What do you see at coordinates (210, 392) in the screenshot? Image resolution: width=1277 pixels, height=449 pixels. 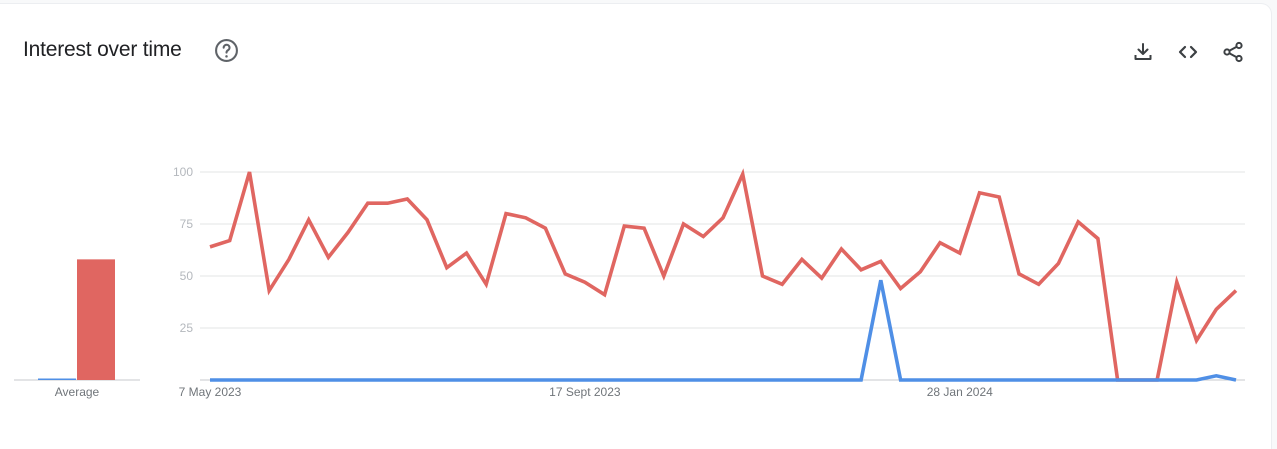 I see `x-tick-label: 7 May 2023` at bounding box center [210, 392].